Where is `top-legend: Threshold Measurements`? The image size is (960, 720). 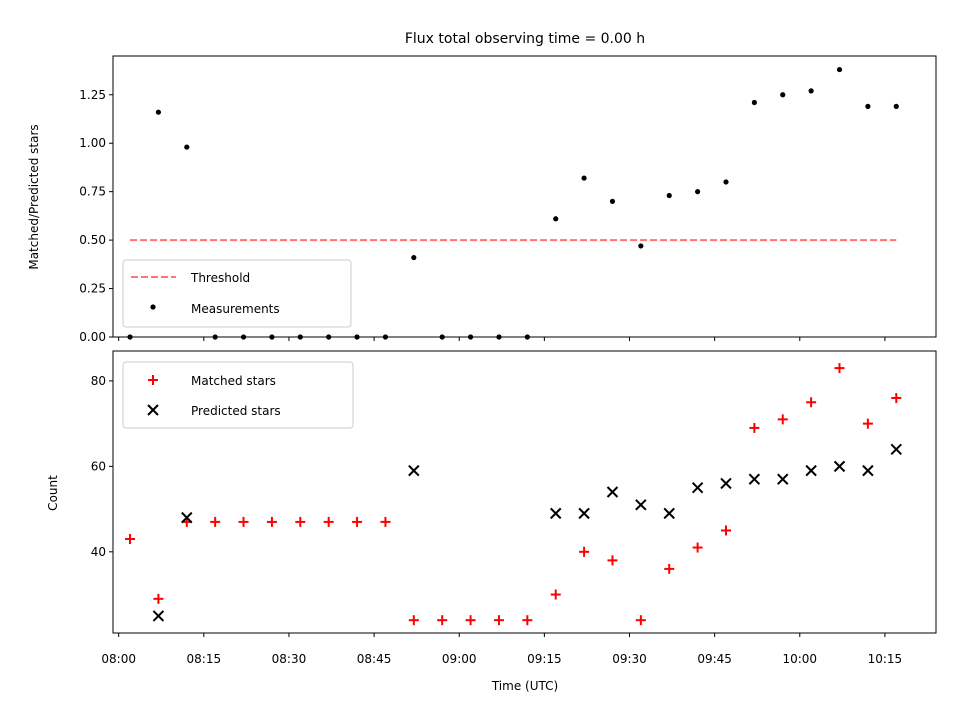 top-legend: Threshold Measurements is located at coordinates (237, 293).